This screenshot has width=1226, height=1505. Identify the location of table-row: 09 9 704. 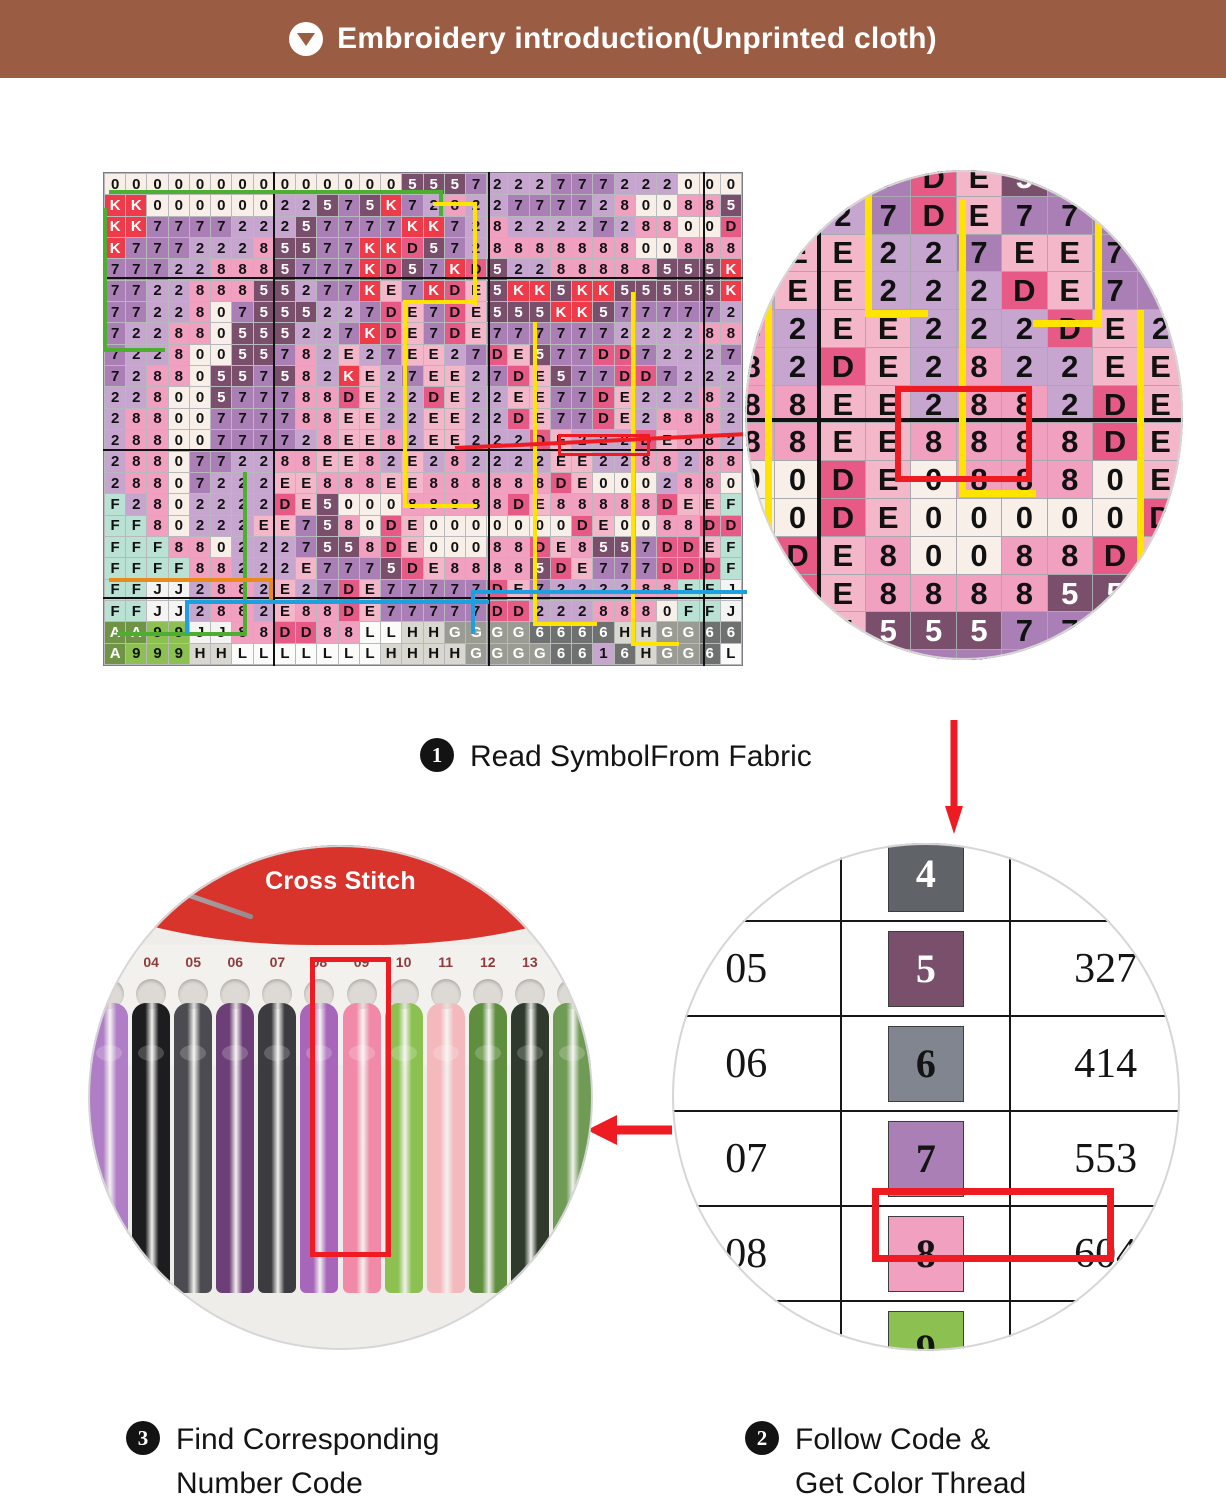
(926, 1325).